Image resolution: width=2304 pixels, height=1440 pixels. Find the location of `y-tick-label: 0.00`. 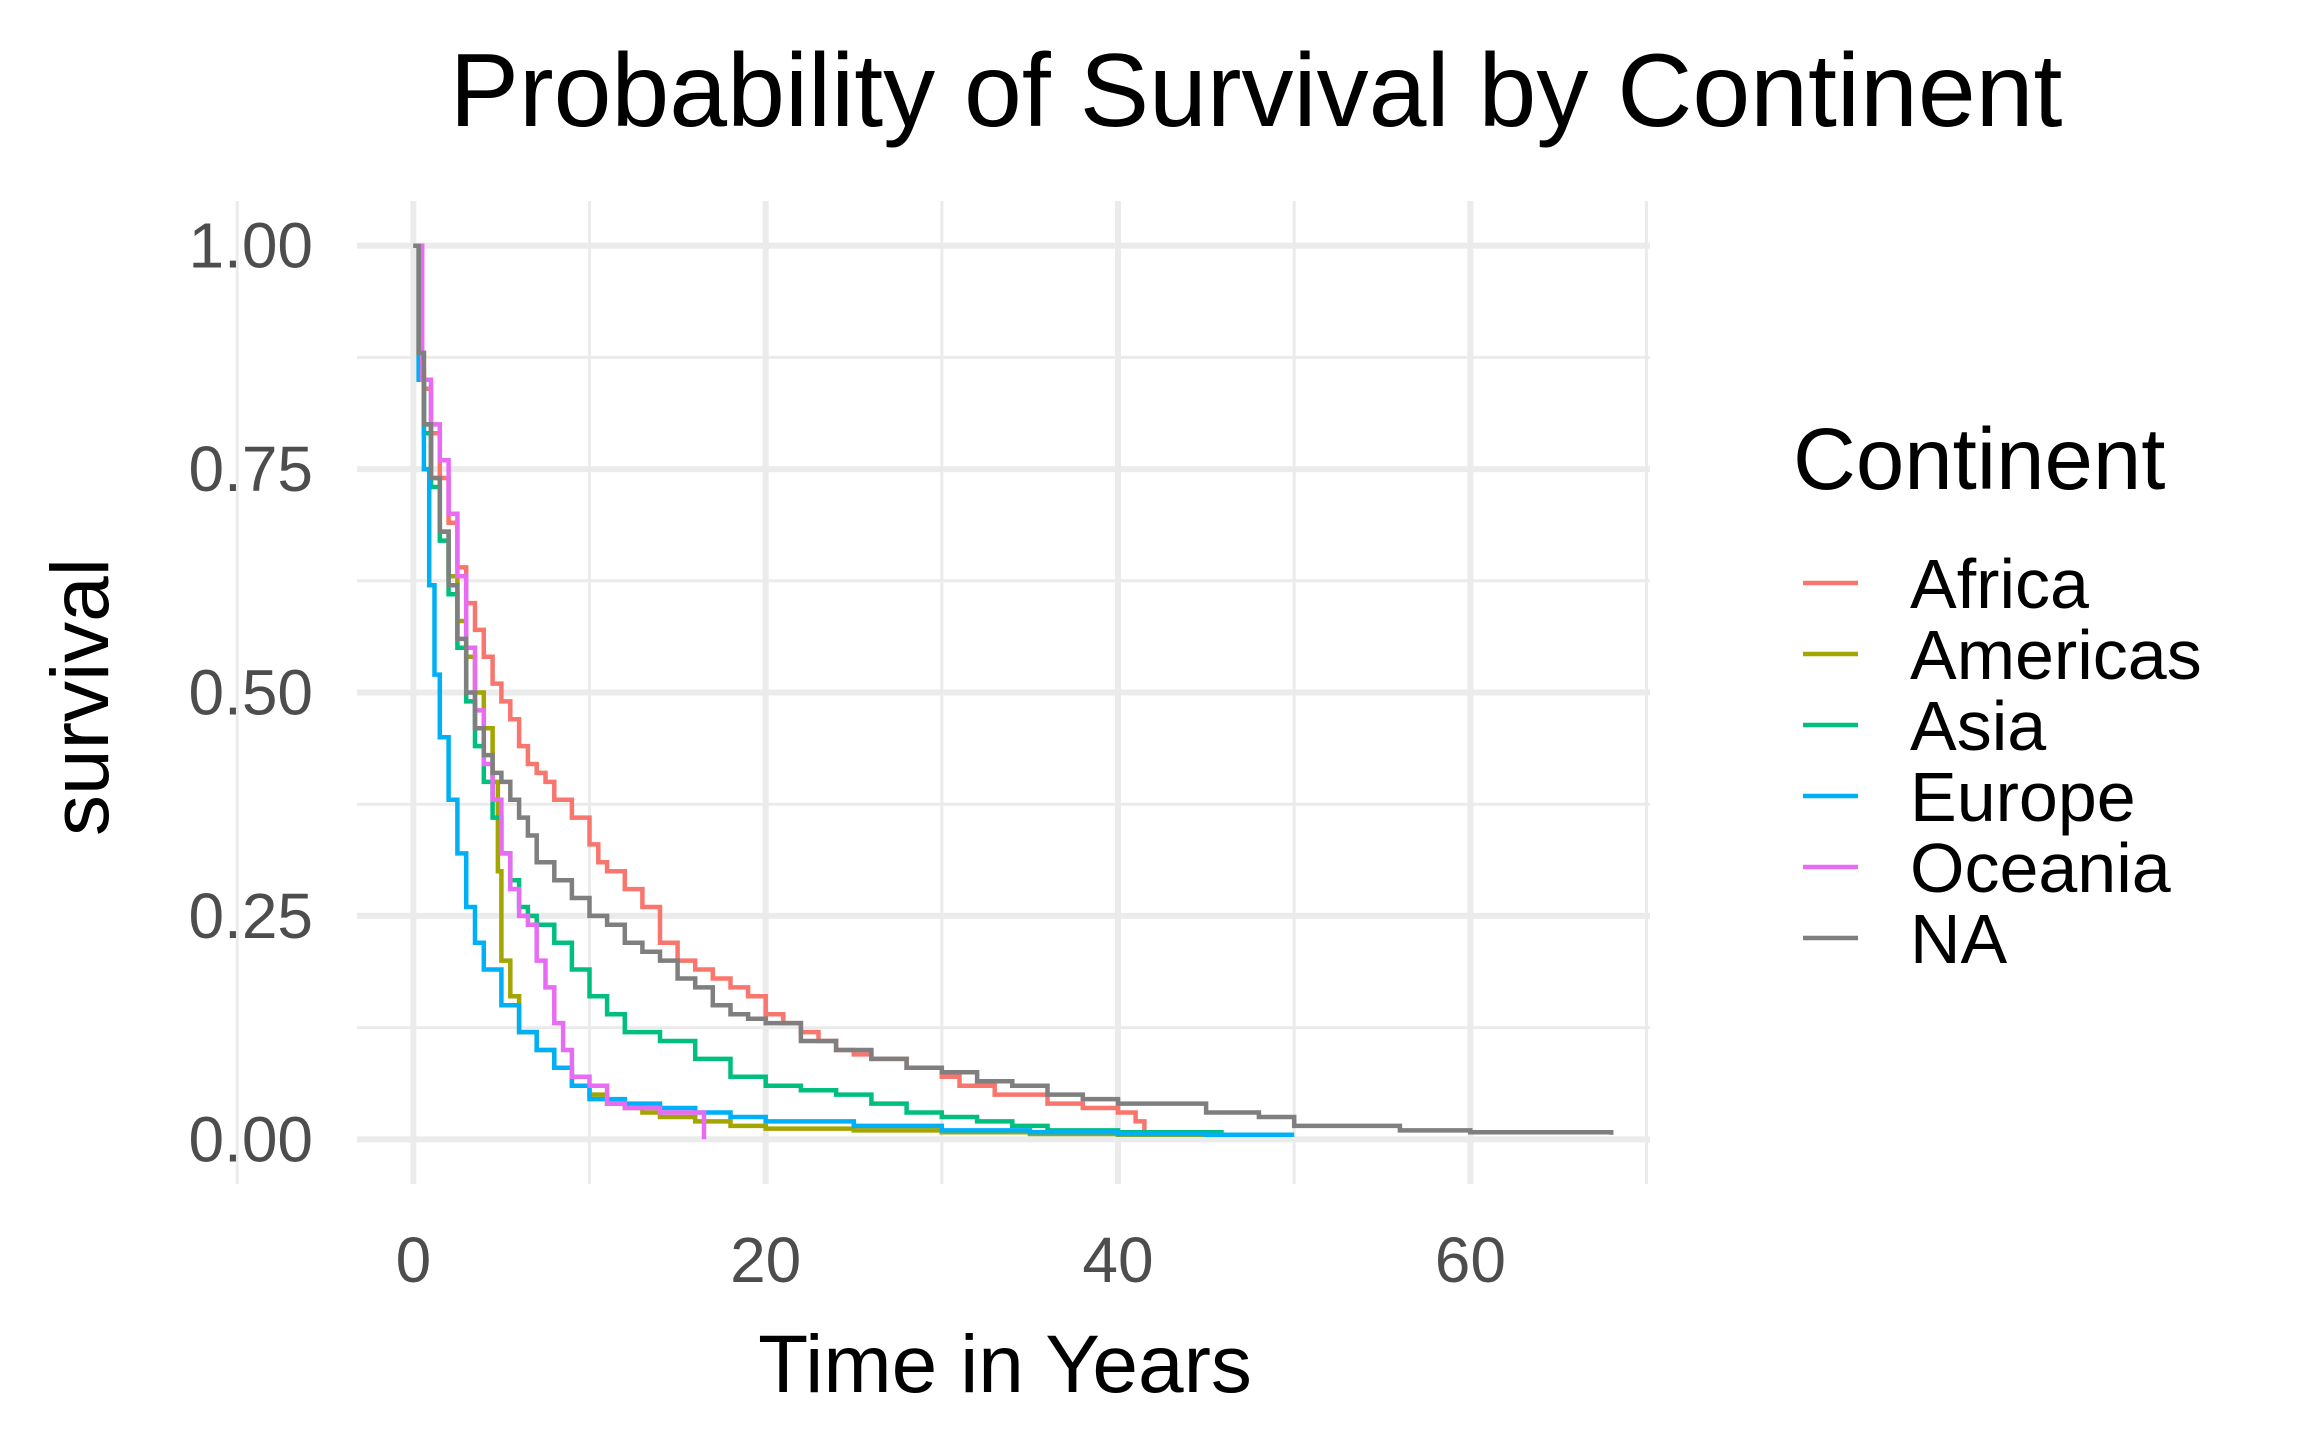

y-tick-label: 0.00 is located at coordinates (250, 1139).